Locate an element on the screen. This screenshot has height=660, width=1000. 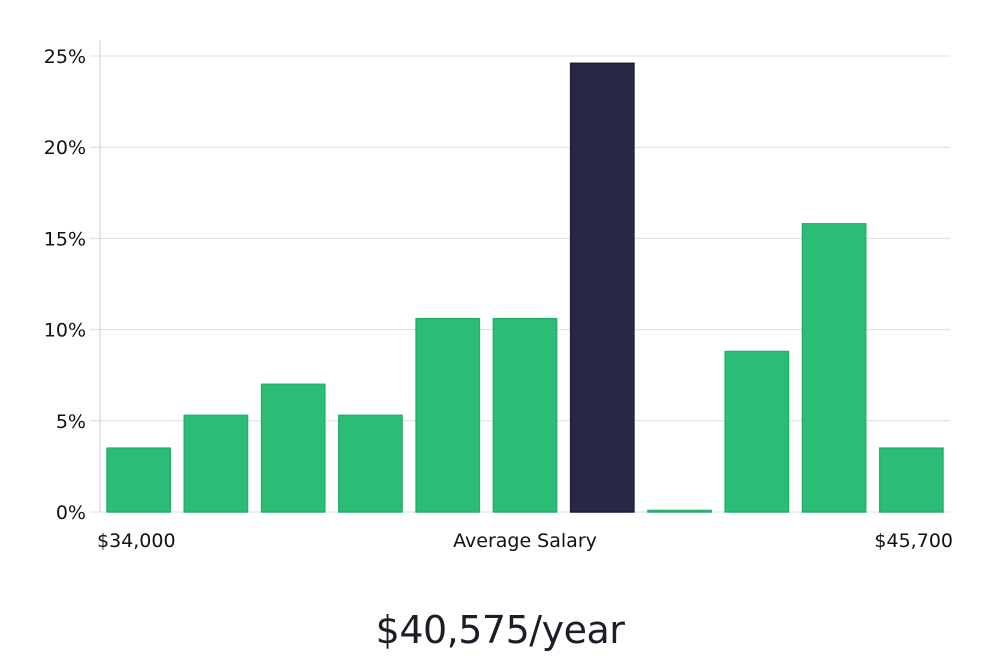
y-tick-label-10: 10% is located at coordinates (65, 331).